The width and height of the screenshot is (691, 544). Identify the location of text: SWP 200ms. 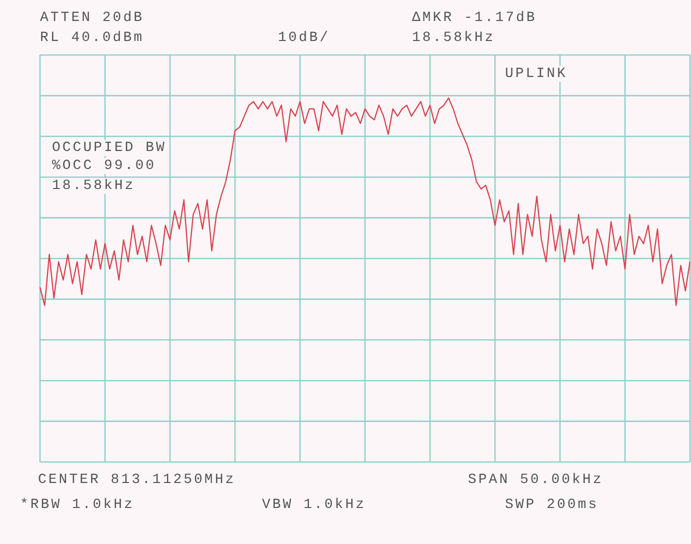
(552, 505).